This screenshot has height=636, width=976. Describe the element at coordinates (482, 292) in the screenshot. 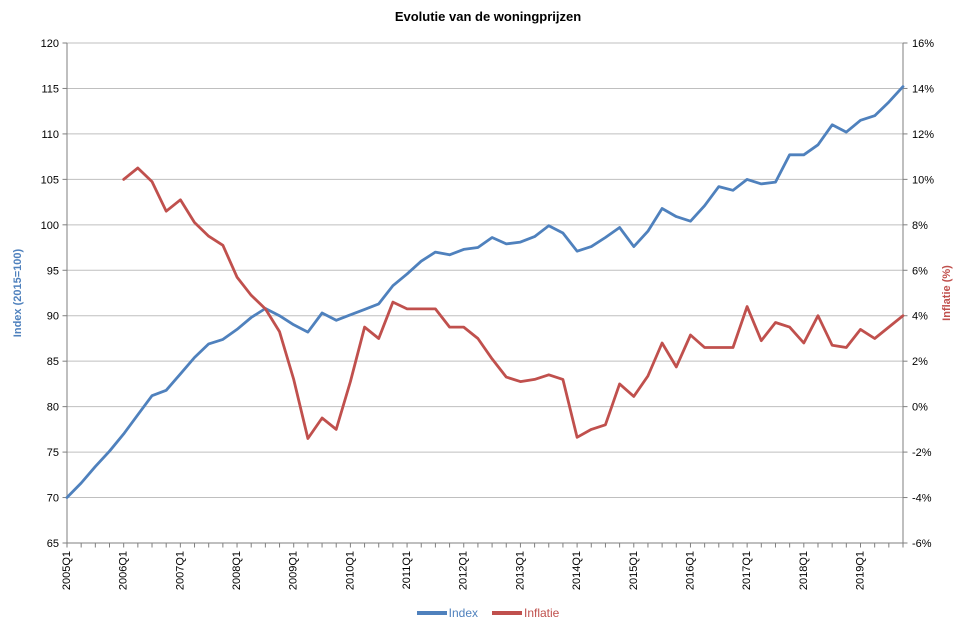

I see `axis-titles: Index (2015=100) Inflatie (%)` at that location.